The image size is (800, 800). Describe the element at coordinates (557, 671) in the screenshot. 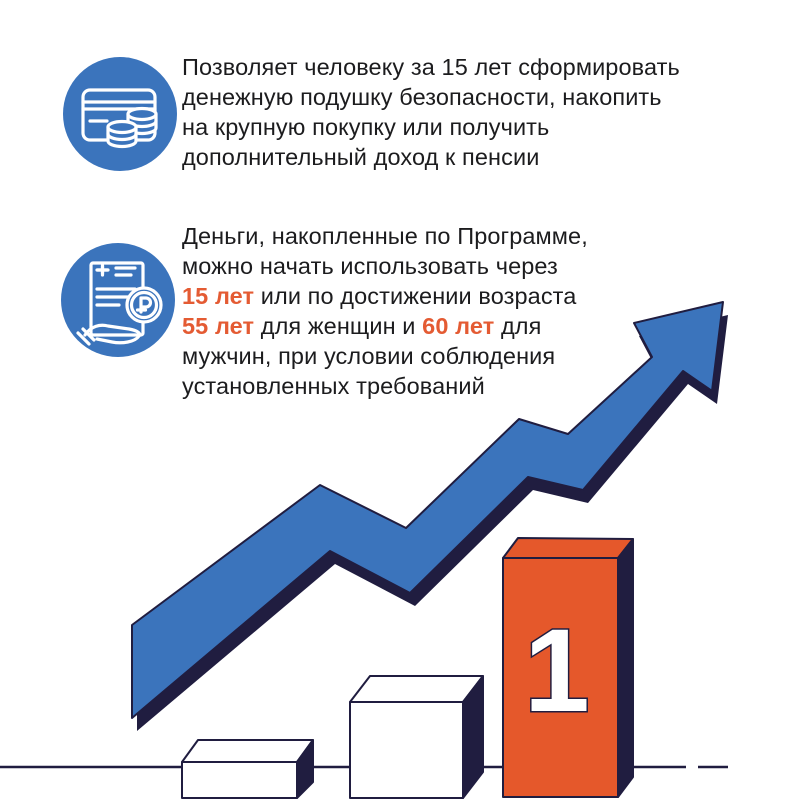

I see `podium-rank-label: 1` at that location.